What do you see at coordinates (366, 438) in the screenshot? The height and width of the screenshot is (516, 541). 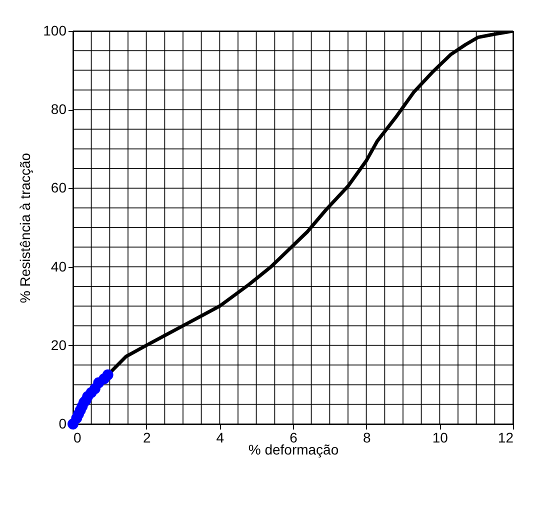 I see `x-tick-label: 8` at bounding box center [366, 438].